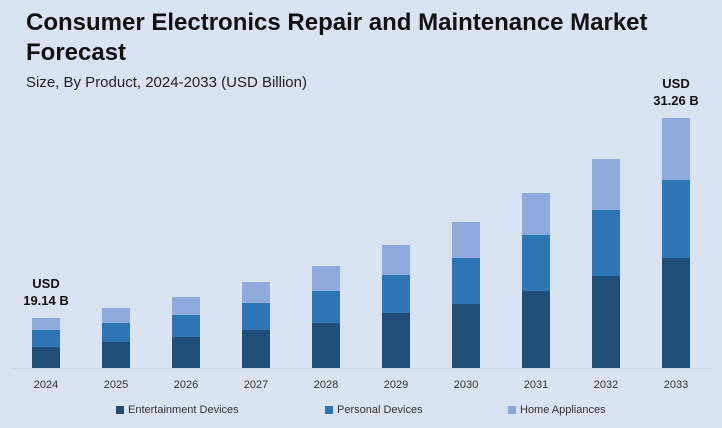 This screenshot has width=722, height=428. Describe the element at coordinates (676, 313) in the screenshot. I see `bar-2033-entertainment-devices` at that location.